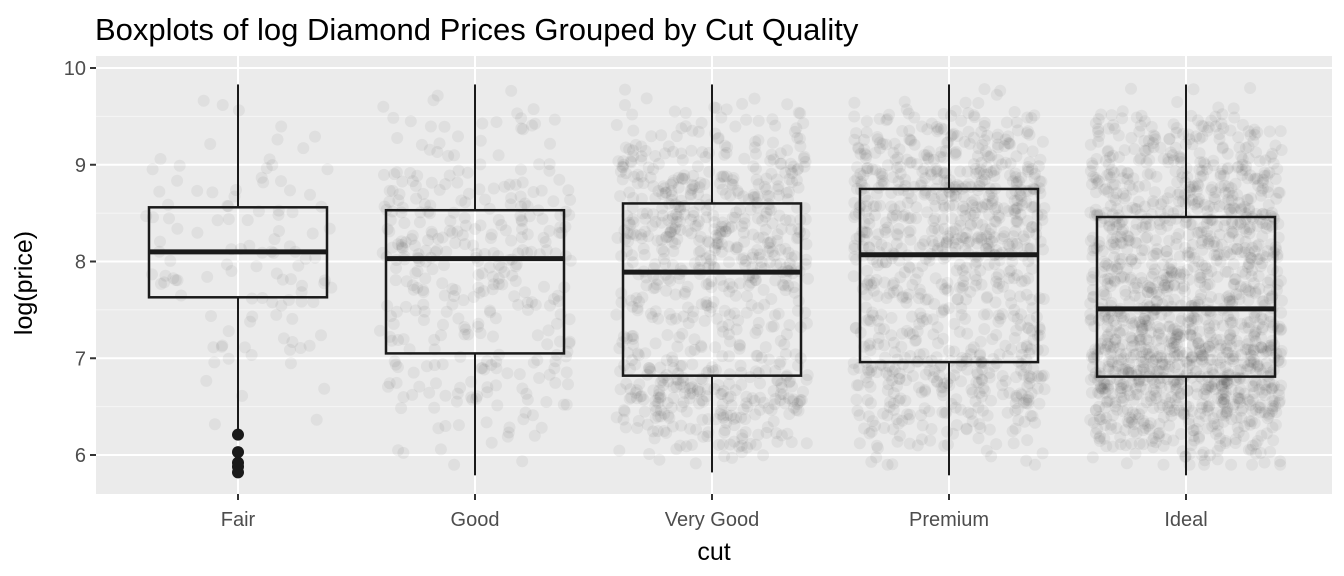  I want to click on box-good, so click(475, 280).